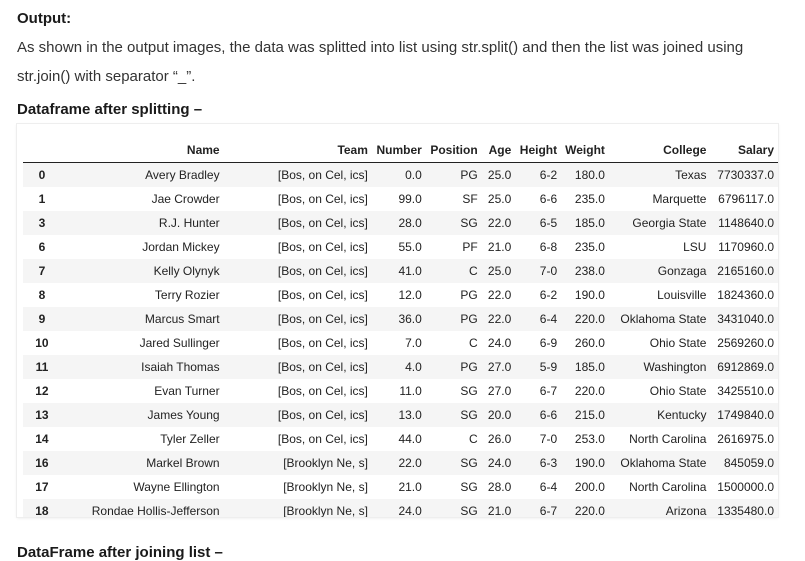  Describe the element at coordinates (746, 199) in the screenshot. I see `cell-salary: 6796117.0` at that location.